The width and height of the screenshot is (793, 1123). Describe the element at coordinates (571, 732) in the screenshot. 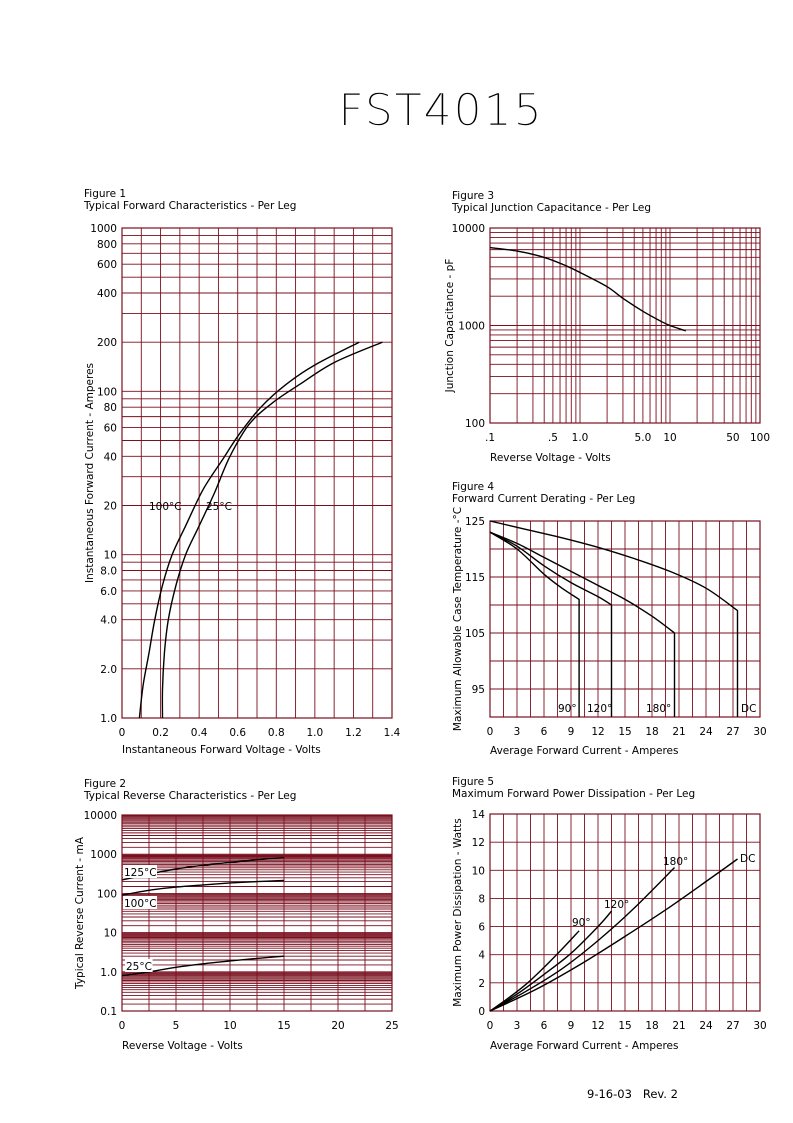

I see `x-tick-label: 9` at that location.